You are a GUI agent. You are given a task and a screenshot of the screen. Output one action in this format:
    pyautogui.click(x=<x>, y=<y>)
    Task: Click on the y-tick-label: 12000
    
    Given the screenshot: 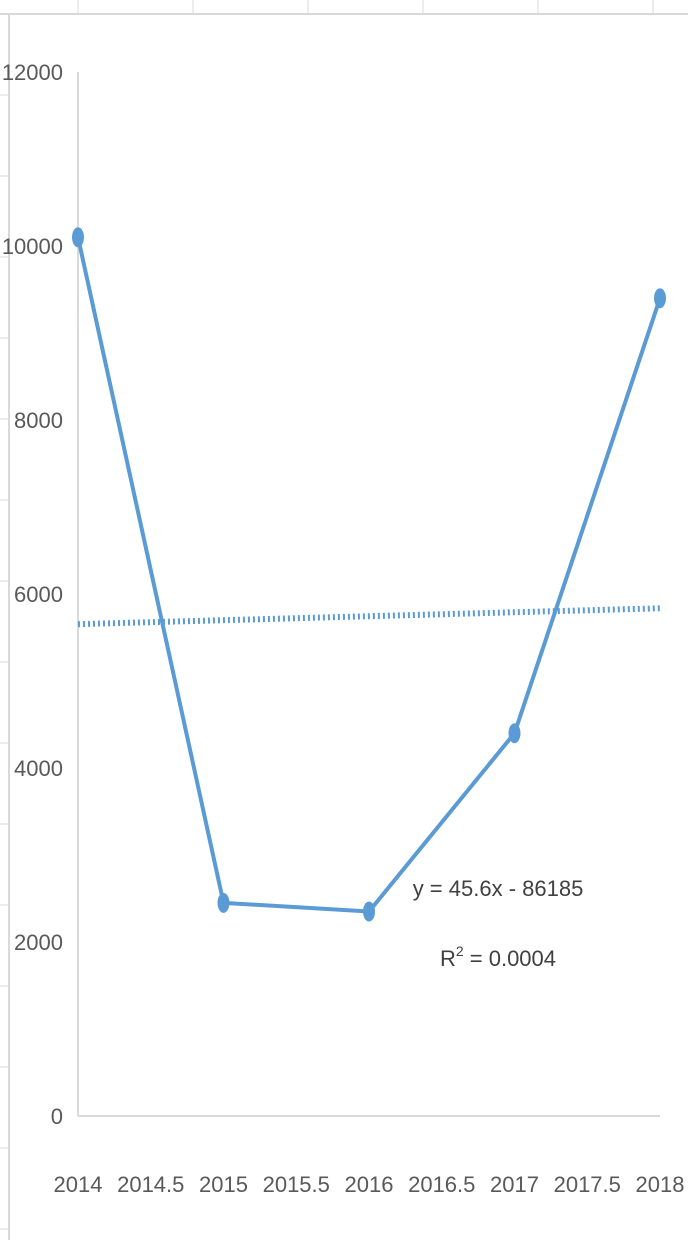 What is the action you would take?
    pyautogui.click(x=32, y=72)
    